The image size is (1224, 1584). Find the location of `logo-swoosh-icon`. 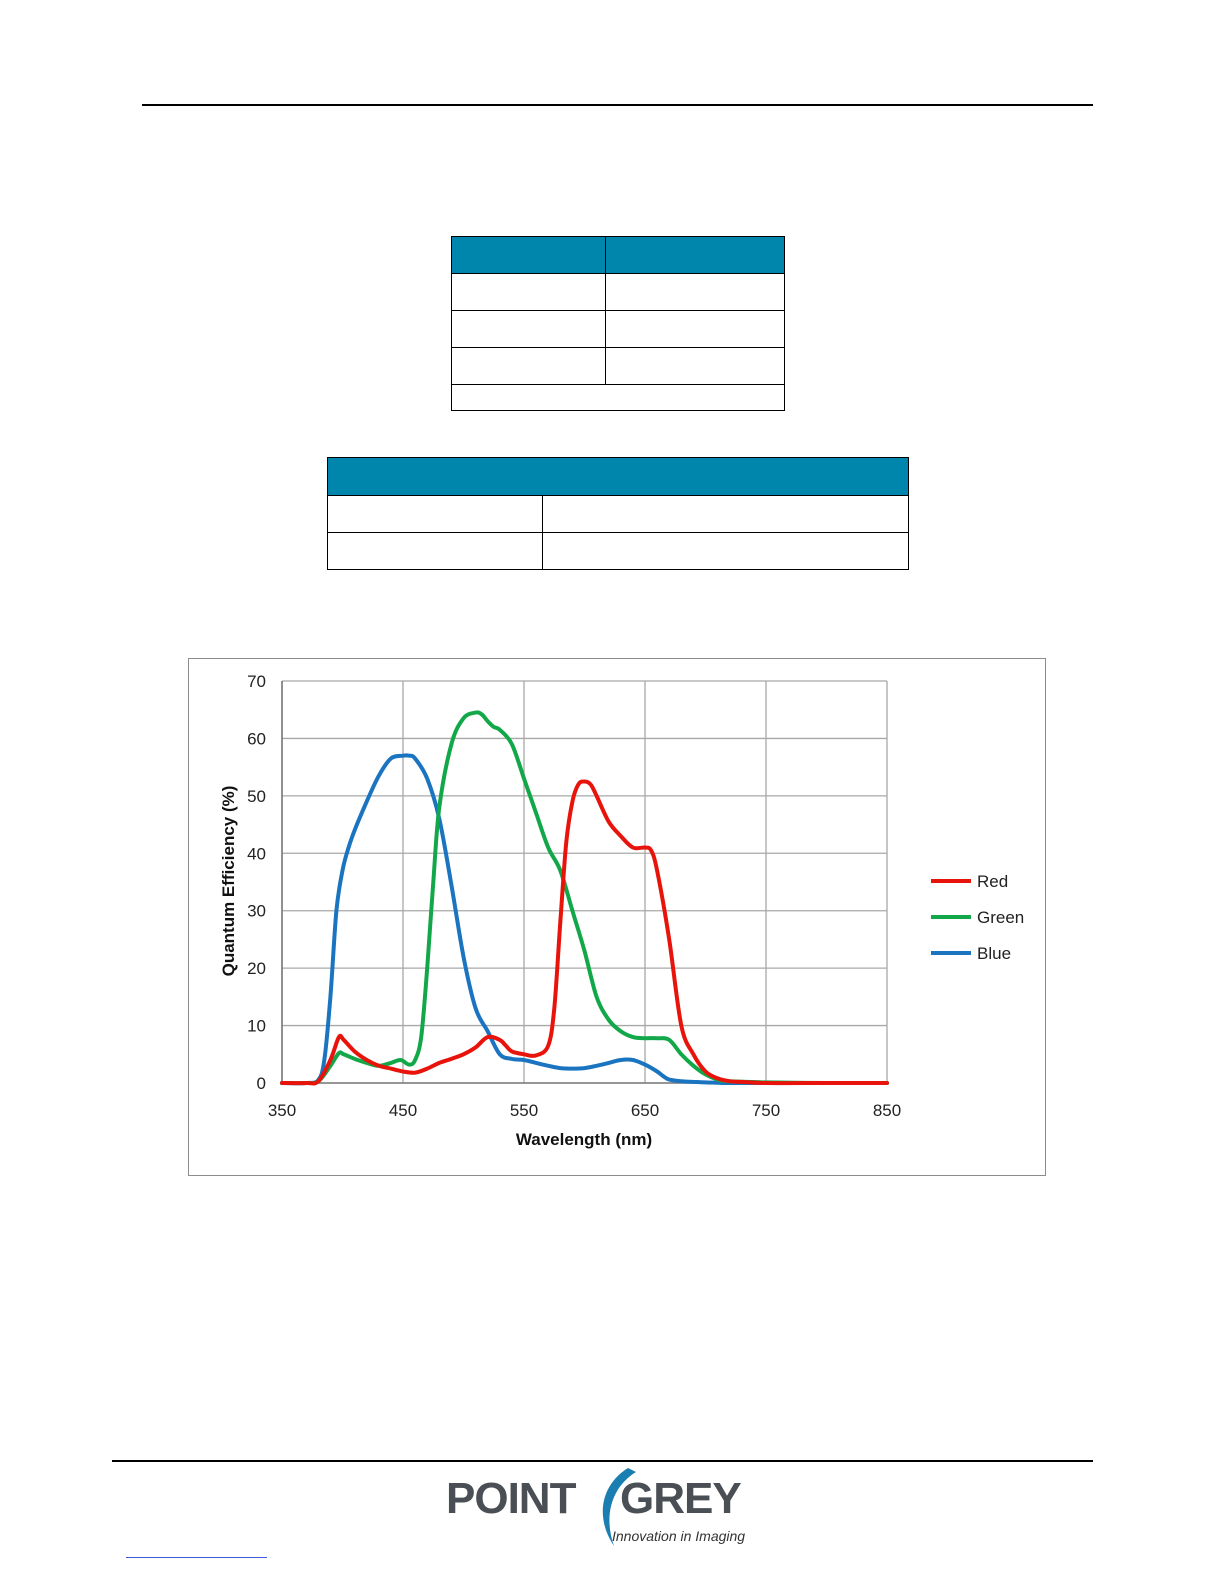

logo-swoosh-icon is located at coordinates (619, 1507).